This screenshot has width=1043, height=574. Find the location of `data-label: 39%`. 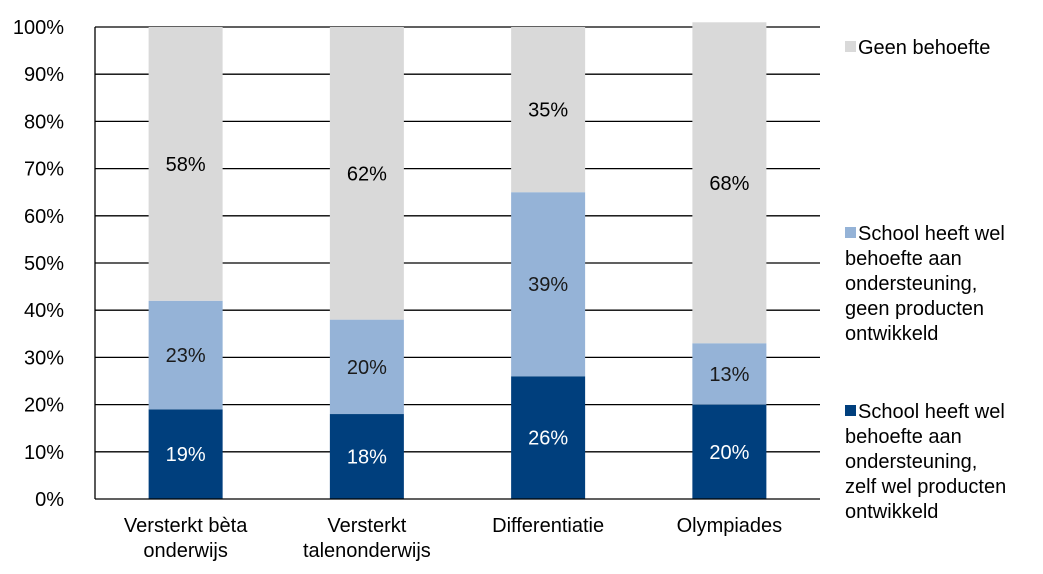

data-label: 39% is located at coordinates (548, 285).